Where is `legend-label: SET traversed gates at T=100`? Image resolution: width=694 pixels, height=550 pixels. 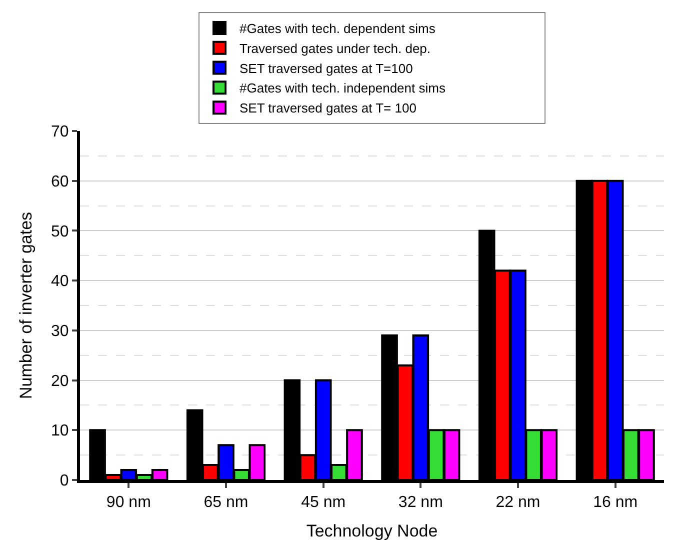
legend-label: SET traversed gates at T=100 is located at coordinates (326, 68).